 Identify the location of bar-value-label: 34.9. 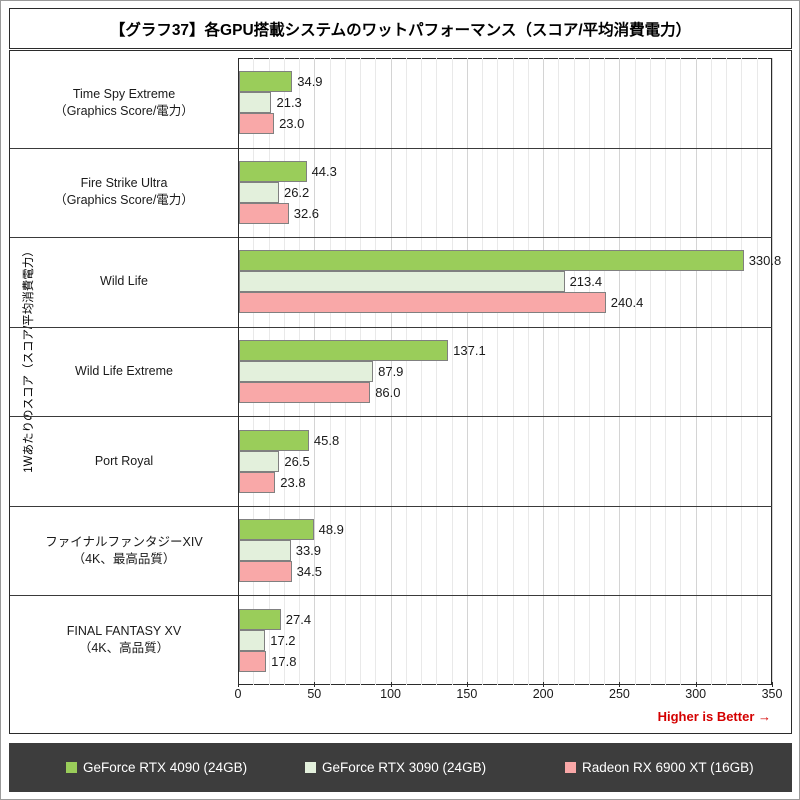
(310, 82).